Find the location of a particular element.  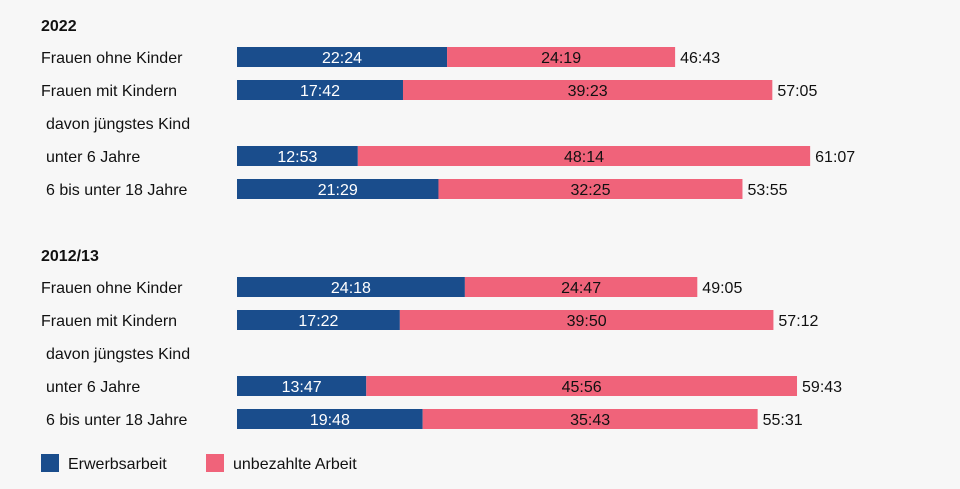

bar-total-label: 61:07 is located at coordinates (835, 157).